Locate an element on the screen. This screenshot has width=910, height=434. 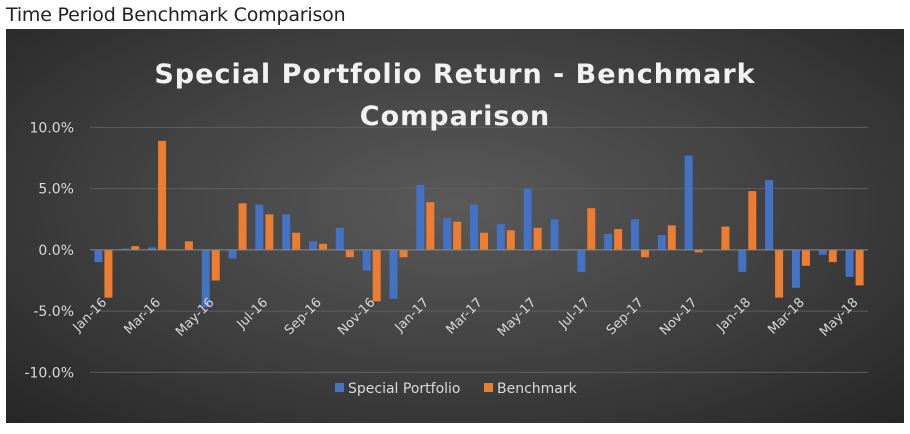
x-tick-label: Jul-17 is located at coordinates (574, 313).